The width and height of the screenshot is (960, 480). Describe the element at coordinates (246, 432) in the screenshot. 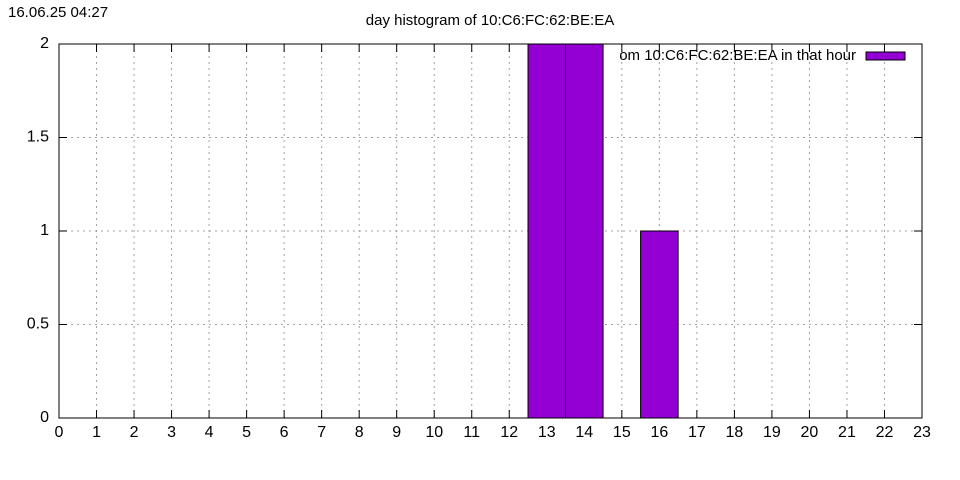

I see `x-tick-label: 5` at that location.